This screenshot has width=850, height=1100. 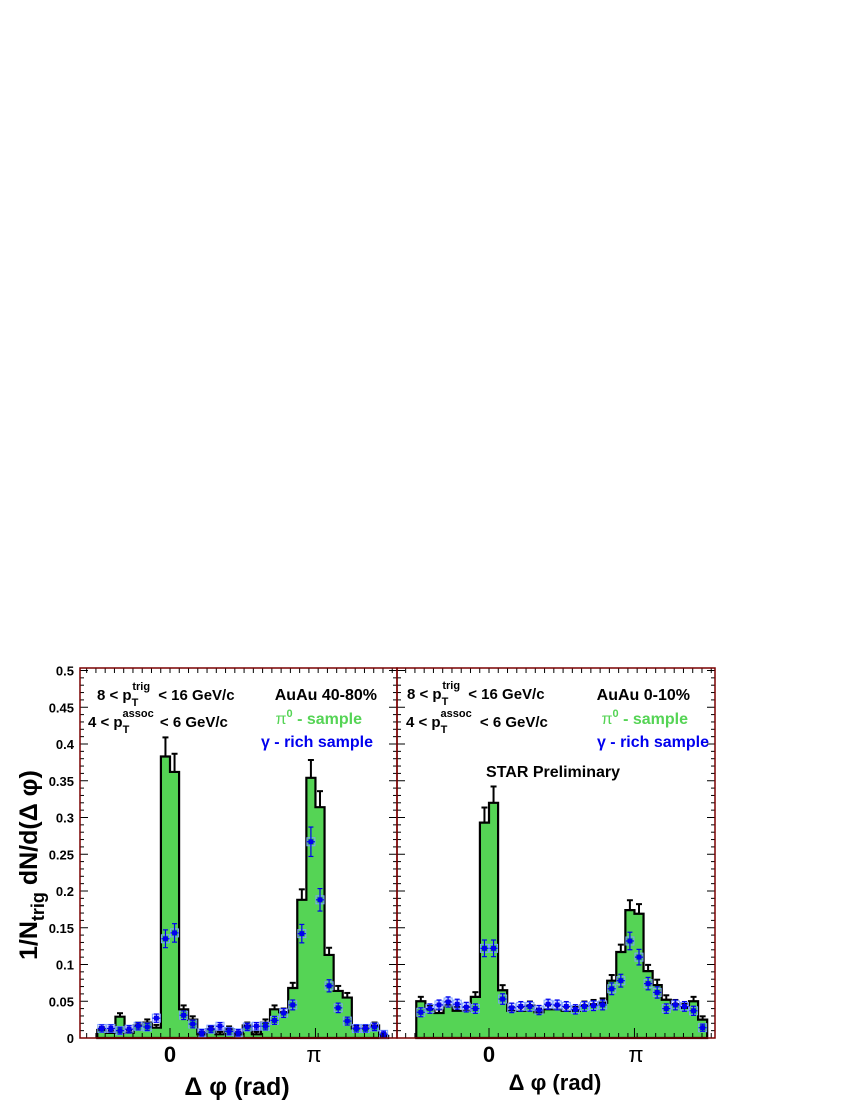 What do you see at coordinates (61, 707) in the screenshot?
I see `y-tick-label: 0.45` at bounding box center [61, 707].